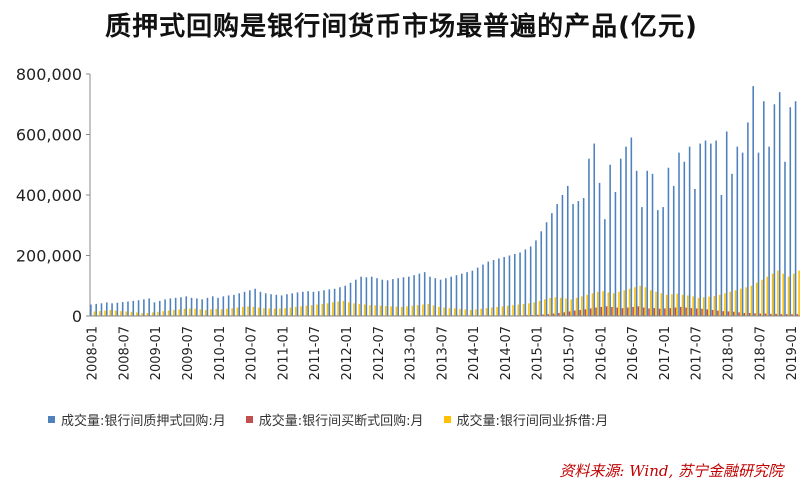 The image size is (803, 486). Describe the element at coordinates (49, 256) in the screenshot. I see `y-tick-label: 200,000` at that location.